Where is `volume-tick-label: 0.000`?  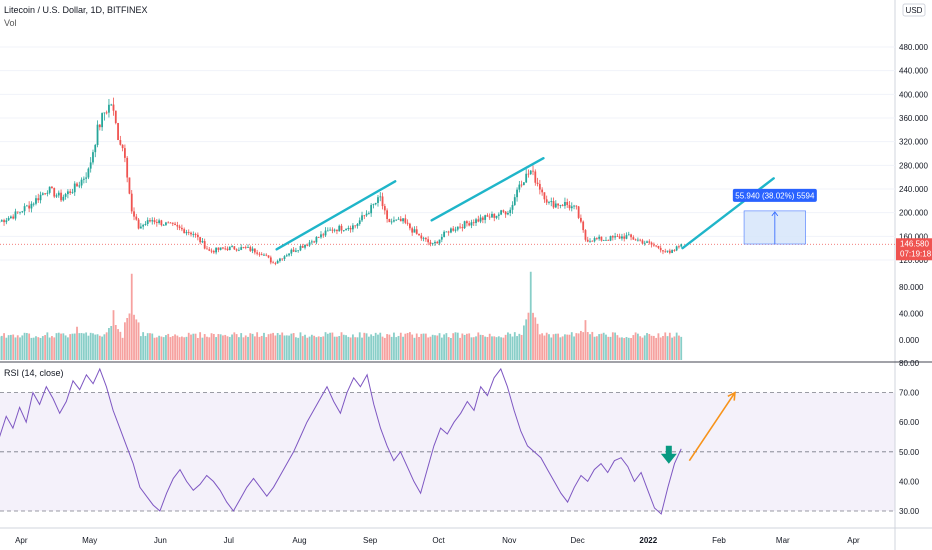
volume-tick-label: 0.000 is located at coordinates (909, 340).